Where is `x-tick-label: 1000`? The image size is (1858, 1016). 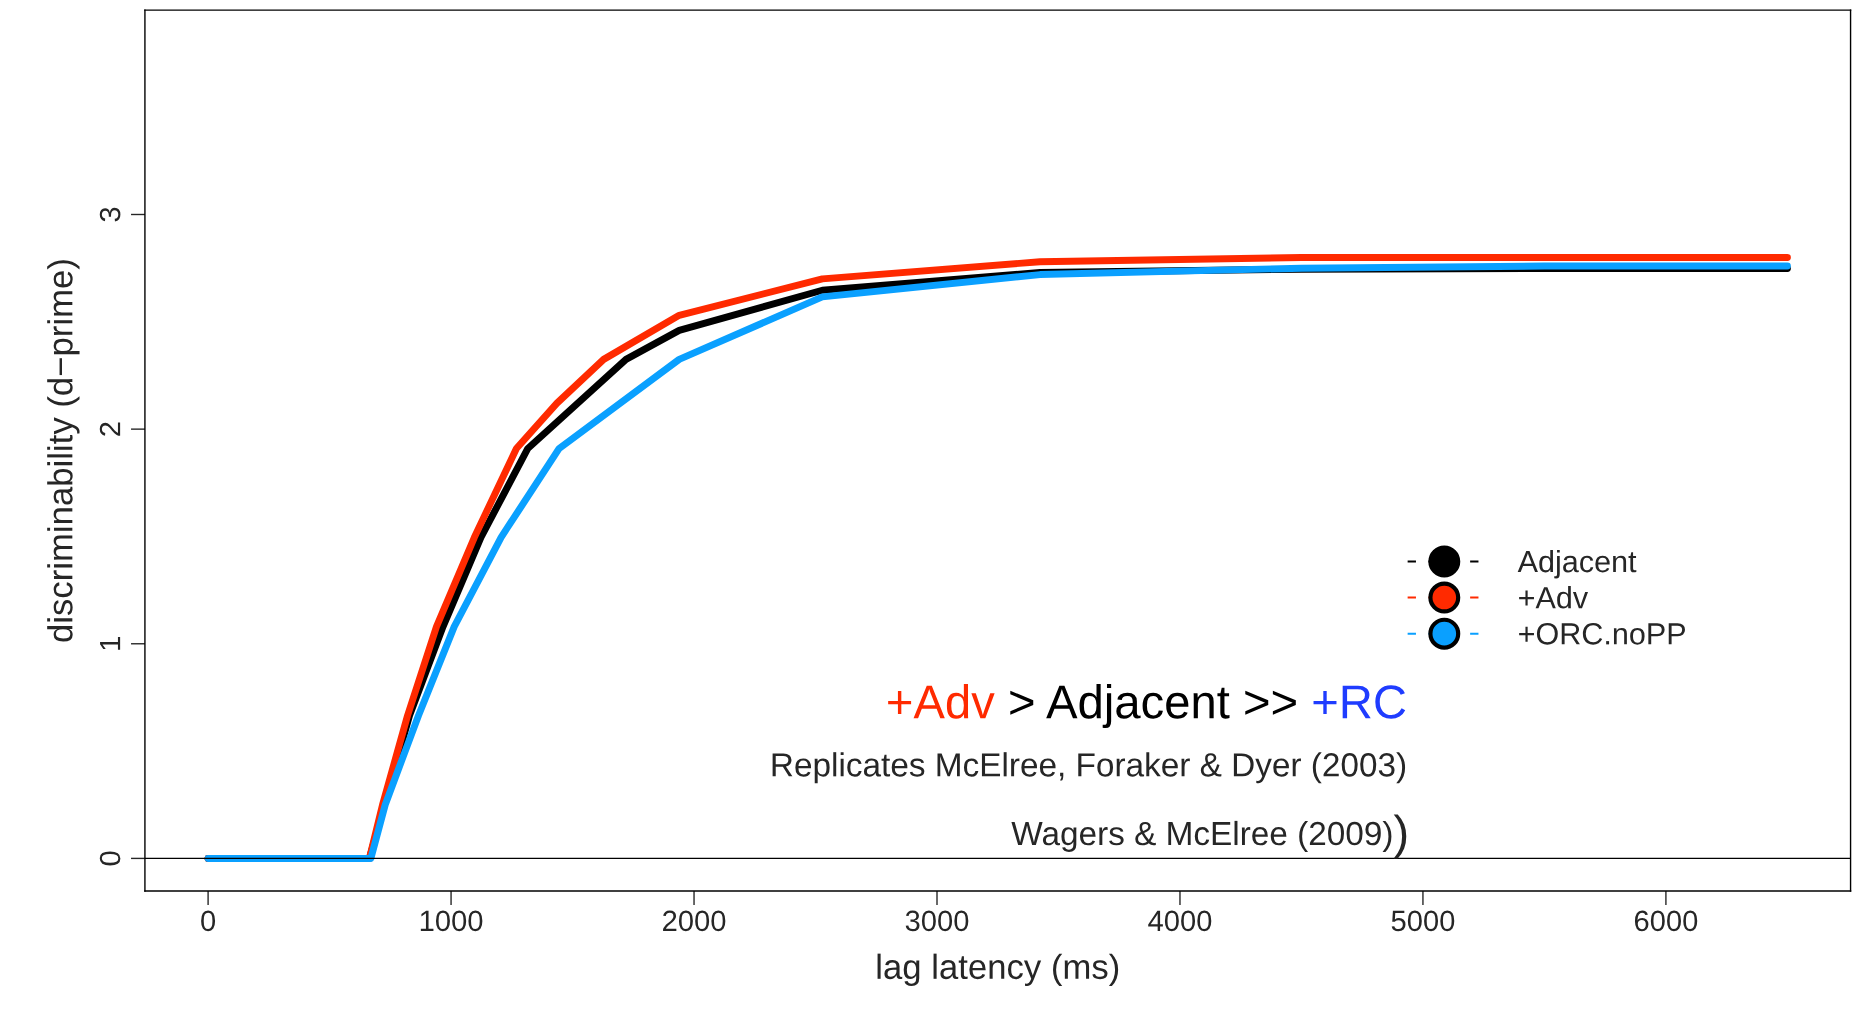
x-tick-label: 1000 is located at coordinates (451, 921).